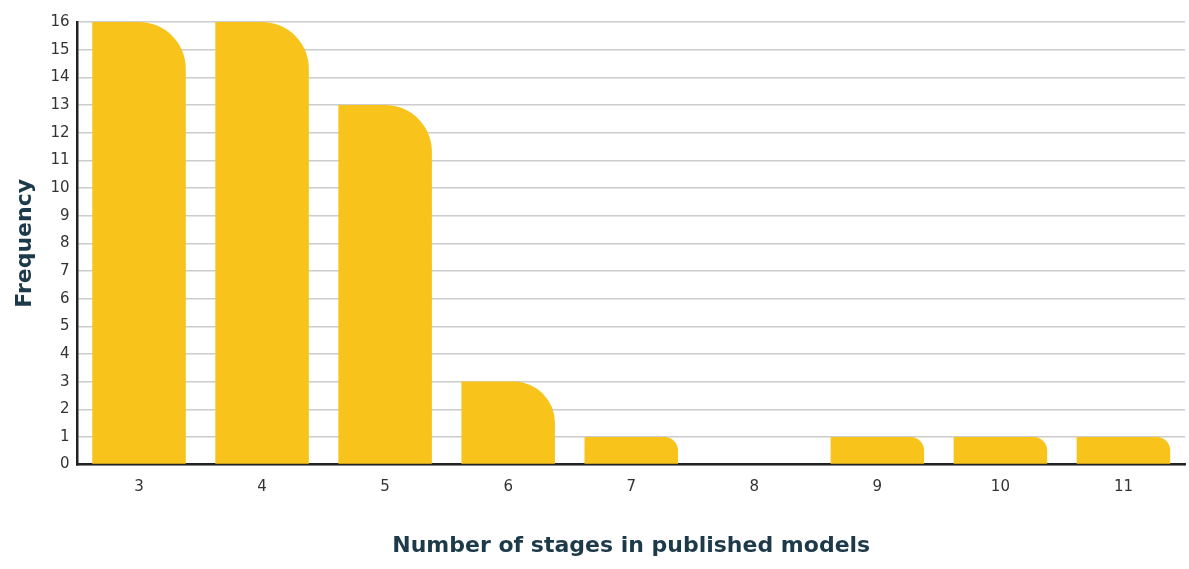  I want to click on y-tick-label: 15, so click(60, 48).